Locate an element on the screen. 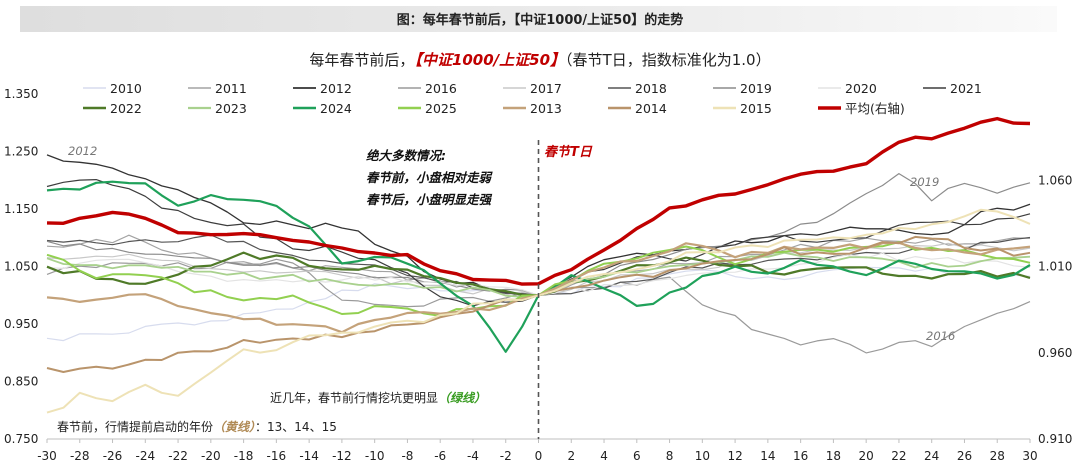 The width and height of the screenshot is (1080, 467). legend-label-2020: 2020 is located at coordinates (861, 88).